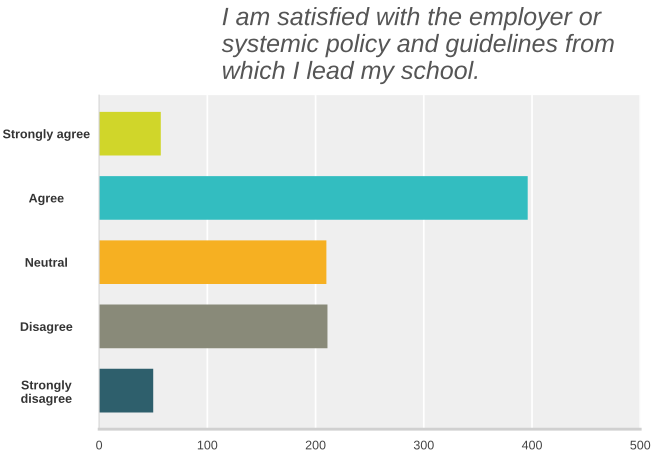  Describe the element at coordinates (46, 200) in the screenshot. I see `y-tick-label: Agree` at that location.